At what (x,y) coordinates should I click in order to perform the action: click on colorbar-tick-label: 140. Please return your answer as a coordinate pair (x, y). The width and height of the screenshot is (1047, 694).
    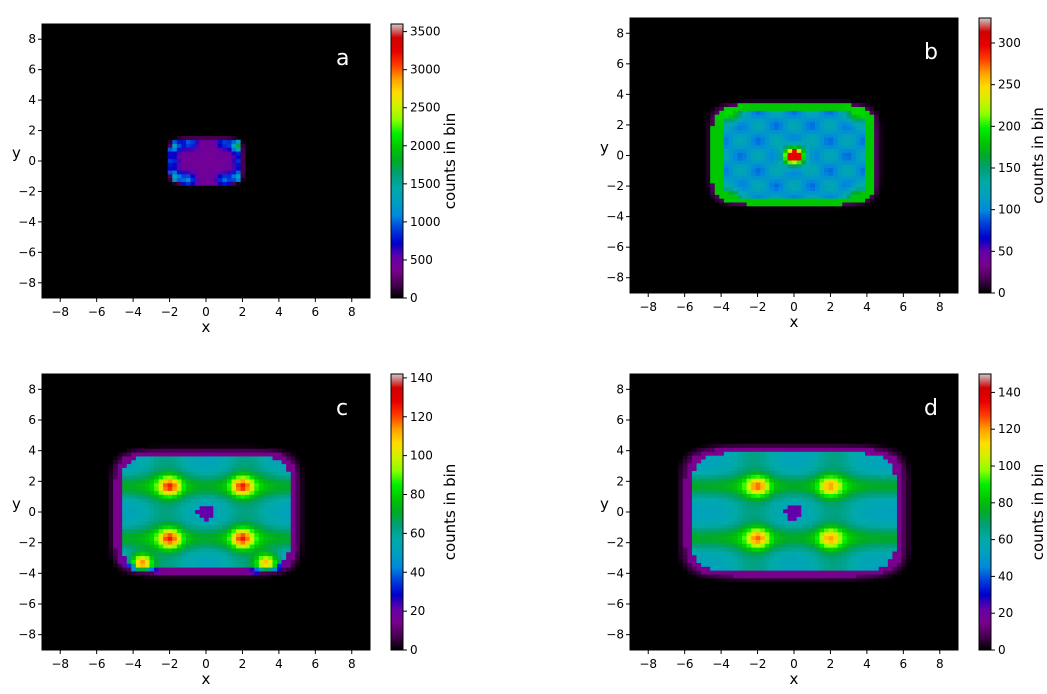
    Looking at the image, I should click on (421, 378).